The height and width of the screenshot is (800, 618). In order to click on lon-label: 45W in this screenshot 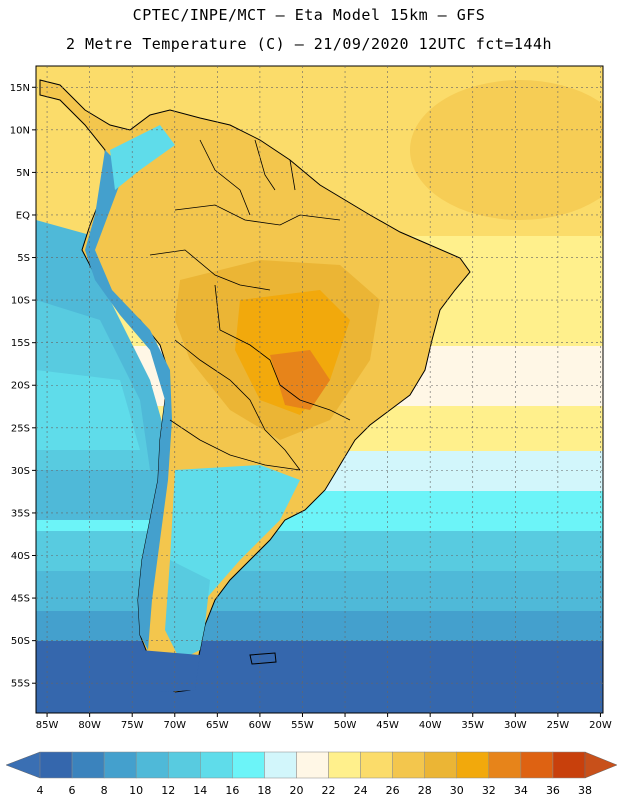, I will do `click(387, 725)`.